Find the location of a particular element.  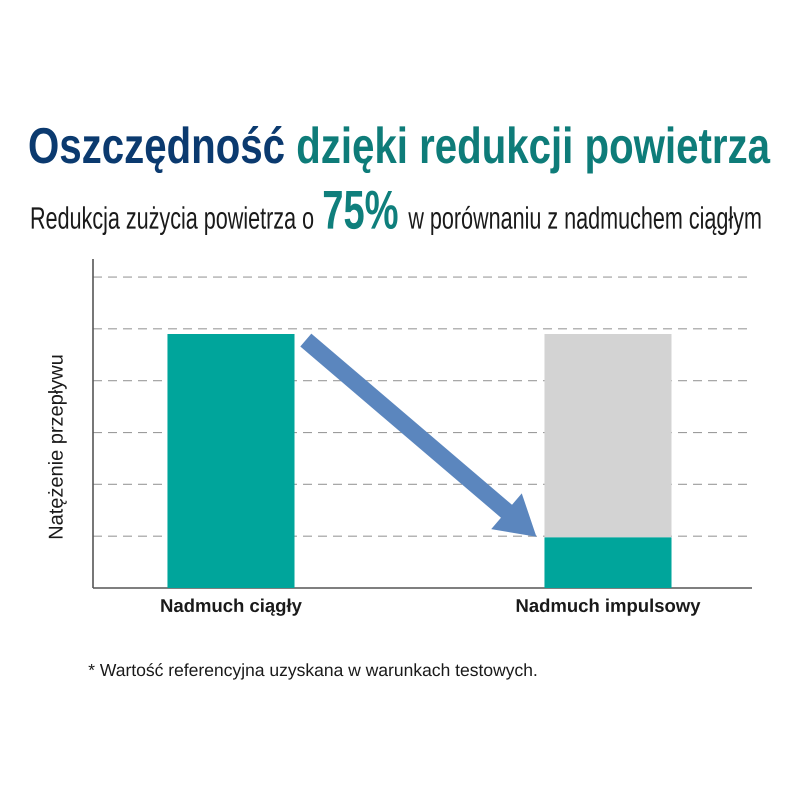

x-tick-label: Nadmuch impulsowy is located at coordinates (608, 607).